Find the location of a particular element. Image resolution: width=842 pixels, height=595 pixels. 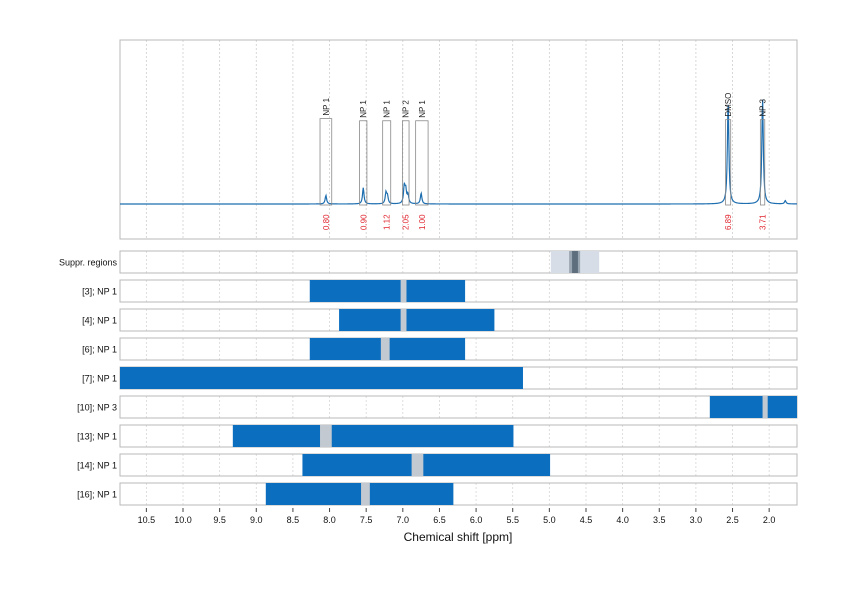

x-tick-label: 5.0 is located at coordinates (549, 520).